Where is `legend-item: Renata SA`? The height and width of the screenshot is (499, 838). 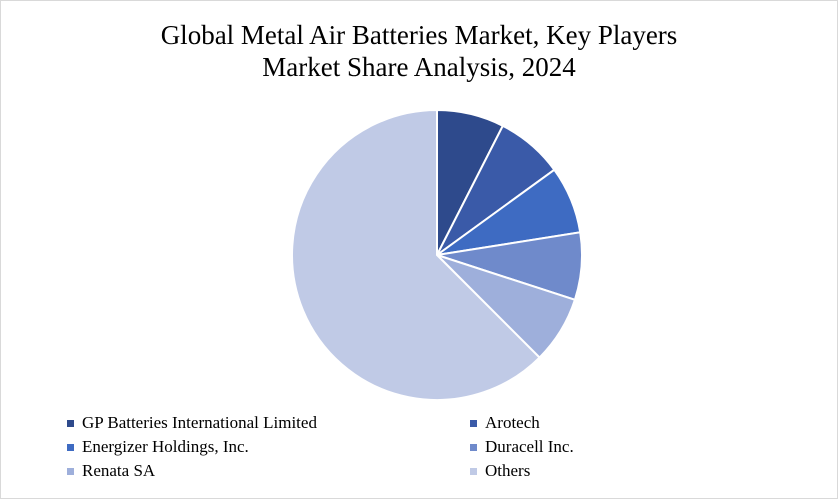
legend-item: Renata SA is located at coordinates (111, 471).